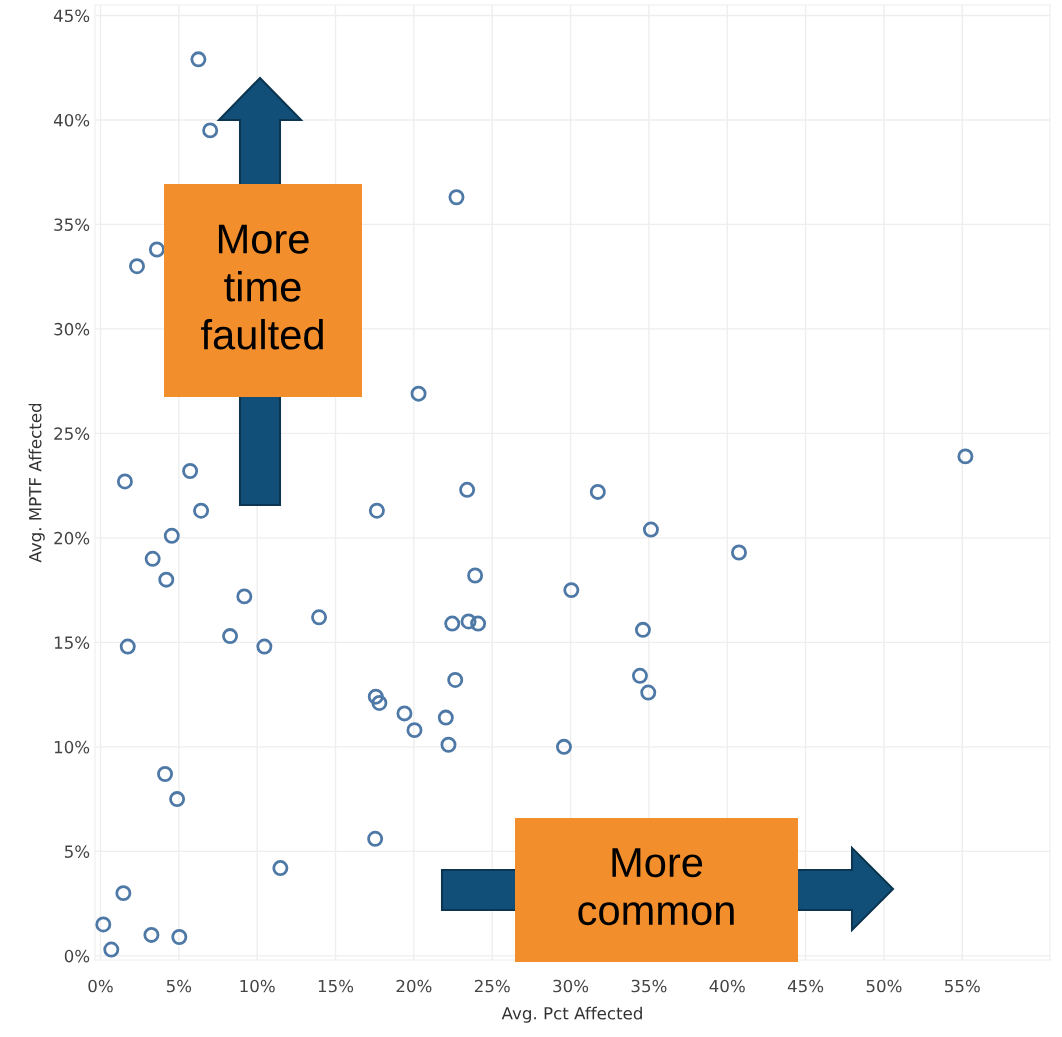 The height and width of the screenshot is (1037, 1062). Describe the element at coordinates (336, 986) in the screenshot. I see `x-tick-label: 15%` at that location.